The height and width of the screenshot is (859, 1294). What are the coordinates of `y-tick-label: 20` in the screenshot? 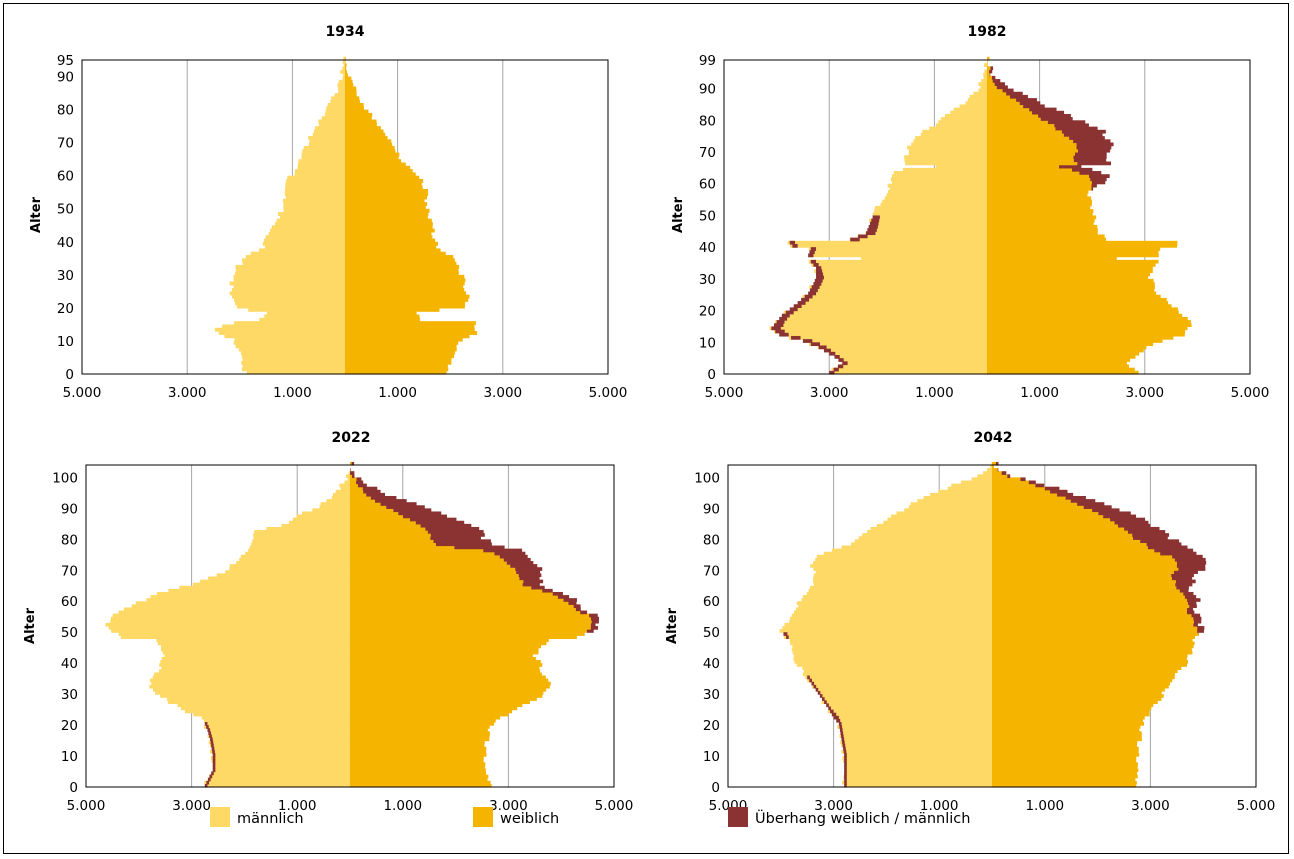 It's located at (69, 726).